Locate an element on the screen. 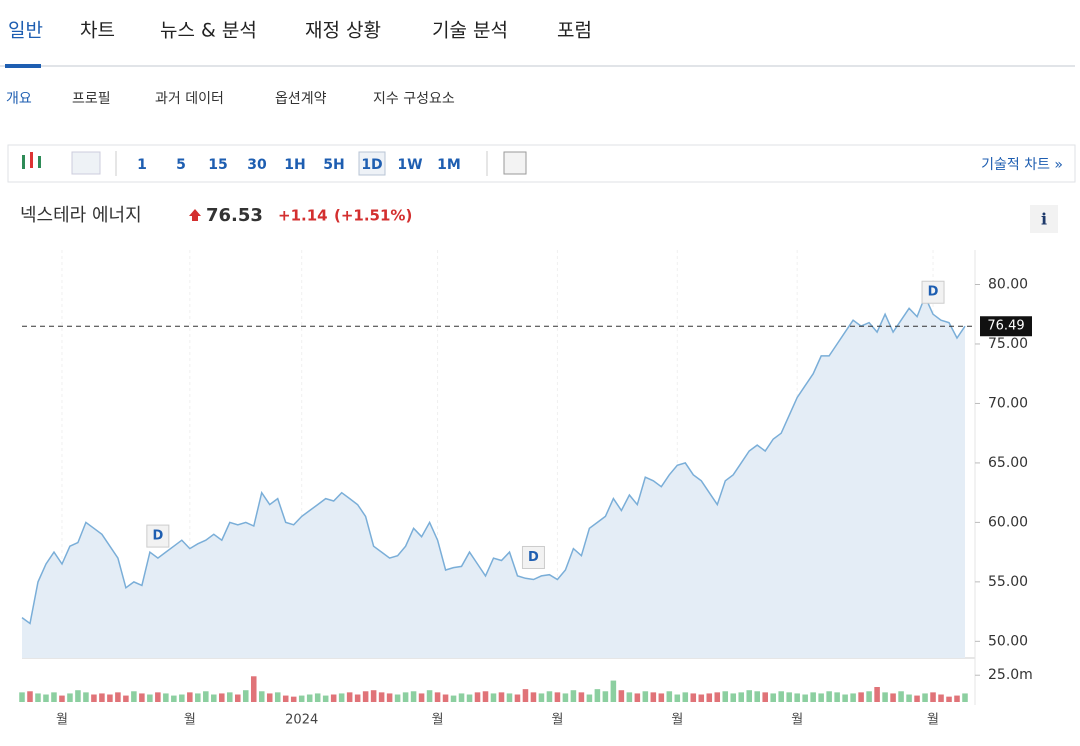 Image resolution: width=1080 pixels, height=746 pixels. x-tick-label: 월 is located at coordinates (190, 720).